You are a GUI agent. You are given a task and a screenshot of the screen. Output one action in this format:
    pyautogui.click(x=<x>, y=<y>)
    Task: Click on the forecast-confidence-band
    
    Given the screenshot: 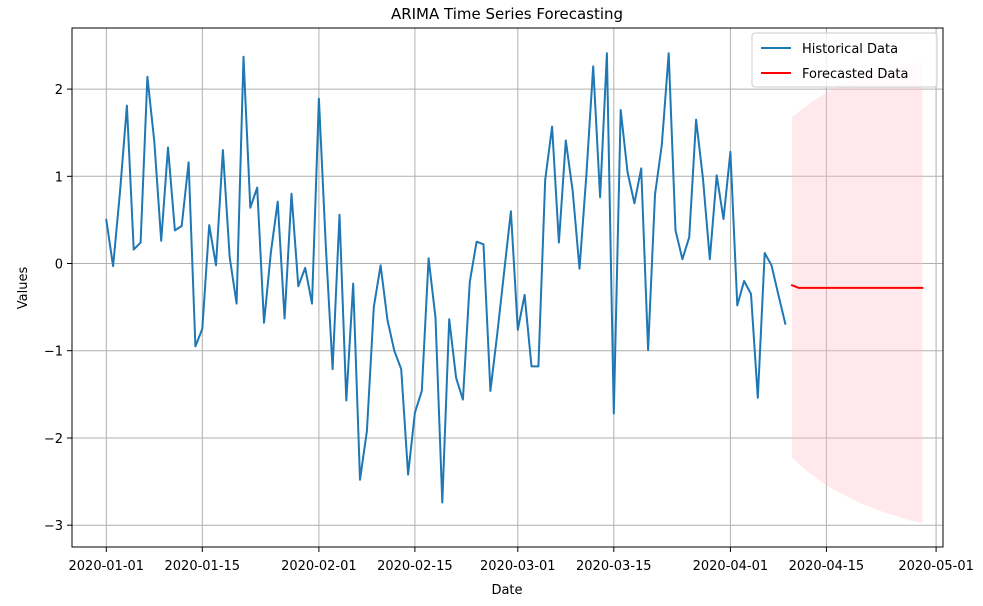 What is the action you would take?
    pyautogui.click(x=857, y=293)
    